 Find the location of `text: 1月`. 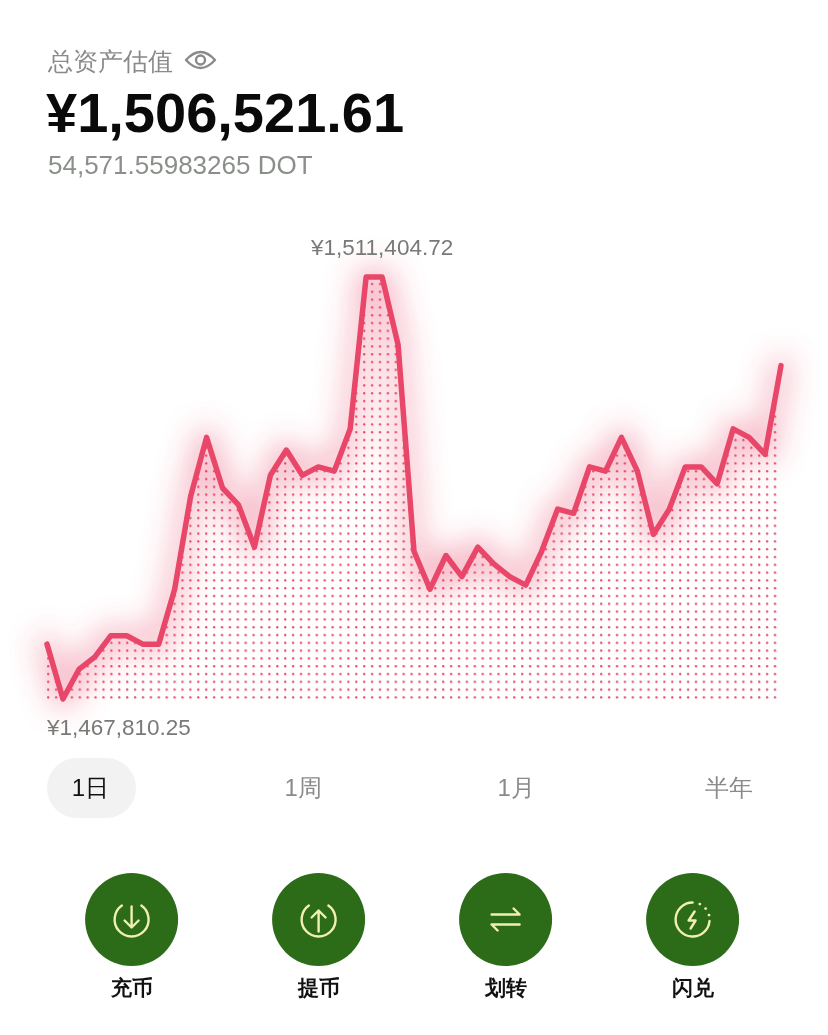

text: 1月 is located at coordinates (516, 787).